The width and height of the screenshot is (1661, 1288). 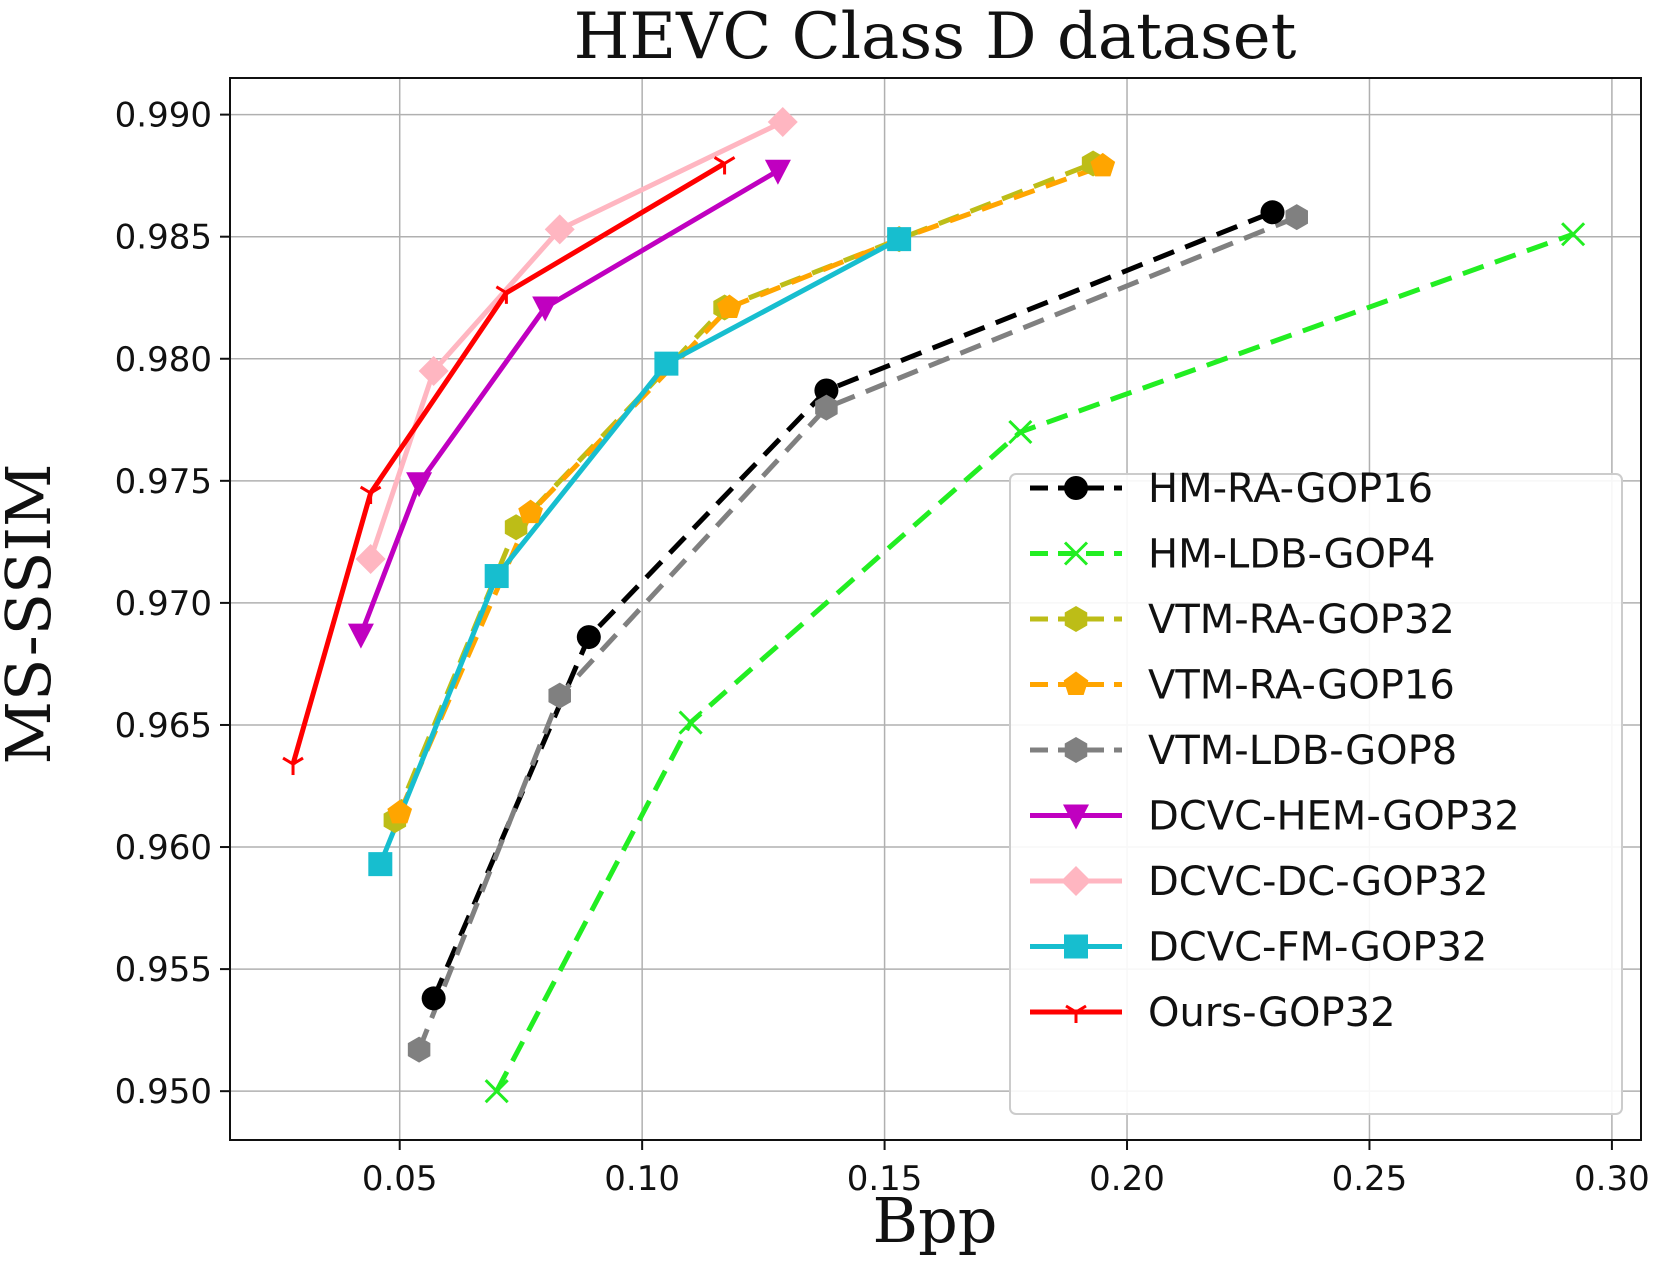 What do you see at coordinates (1076, 683) in the screenshot?
I see `legend-marker-vtm-ra-gop16` at bounding box center [1076, 683].